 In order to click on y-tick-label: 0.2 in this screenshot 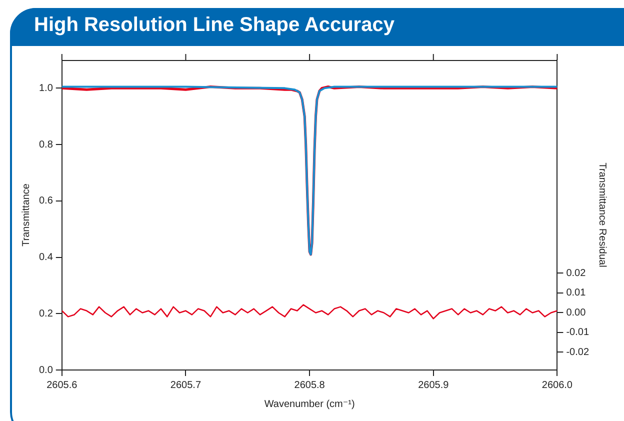, I will do `click(46, 314)`.